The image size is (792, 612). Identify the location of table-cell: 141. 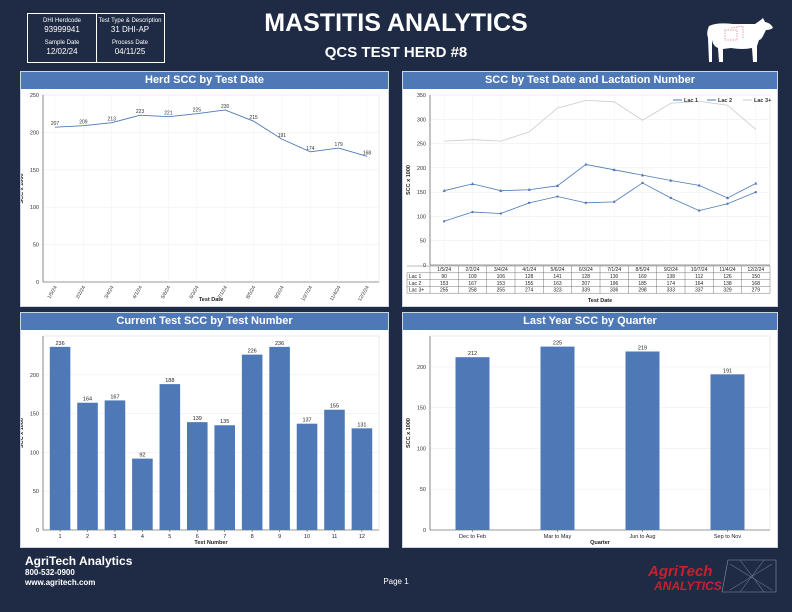
(557, 277).